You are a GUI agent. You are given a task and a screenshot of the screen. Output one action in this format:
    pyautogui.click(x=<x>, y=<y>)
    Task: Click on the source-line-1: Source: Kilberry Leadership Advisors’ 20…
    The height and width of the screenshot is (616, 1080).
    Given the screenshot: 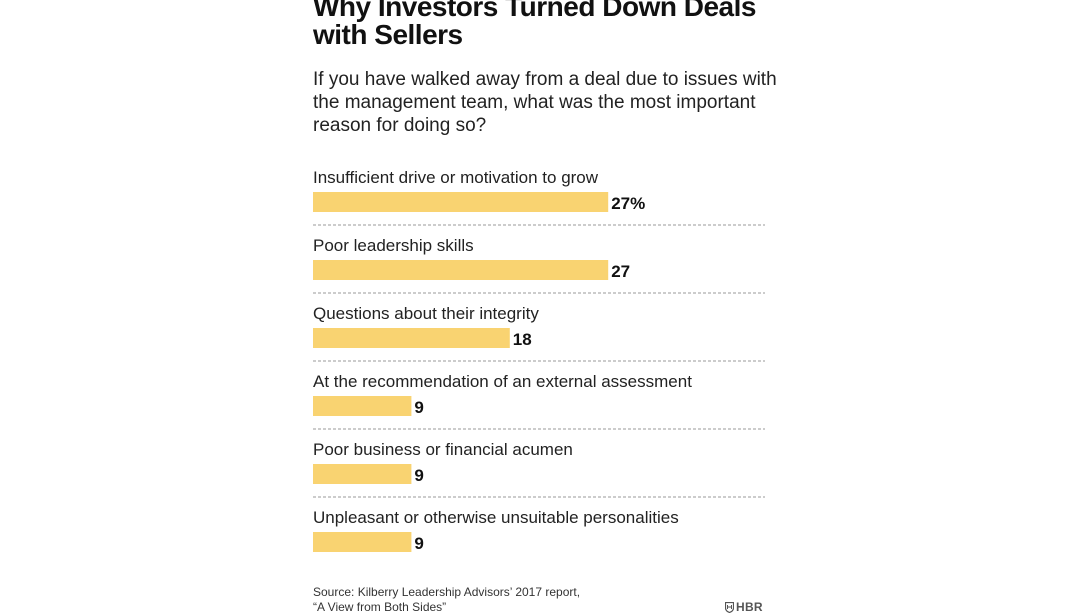 What is the action you would take?
    pyautogui.click(x=447, y=592)
    